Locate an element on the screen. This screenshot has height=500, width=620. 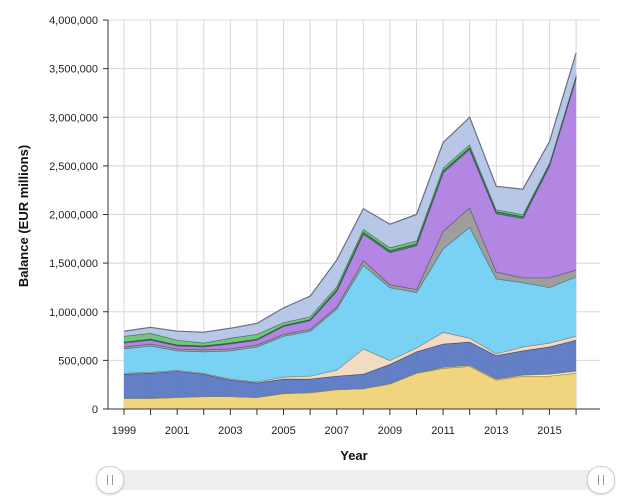
x-tick-label: 2005 is located at coordinates (283, 431).